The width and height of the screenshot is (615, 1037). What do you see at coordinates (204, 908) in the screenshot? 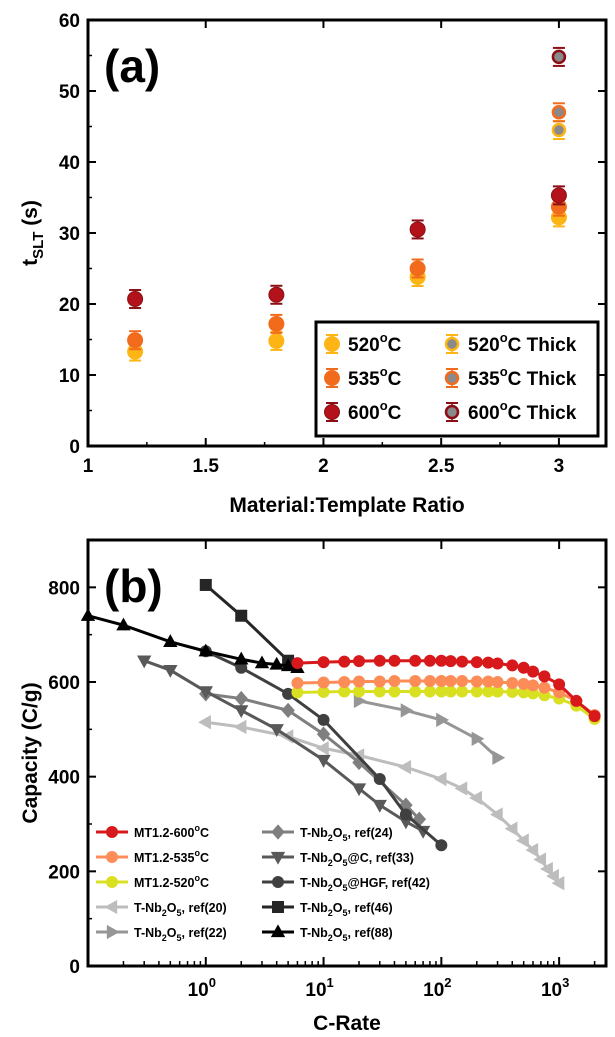
I see `legend-label-post: , ref(20)` at bounding box center [204, 908].